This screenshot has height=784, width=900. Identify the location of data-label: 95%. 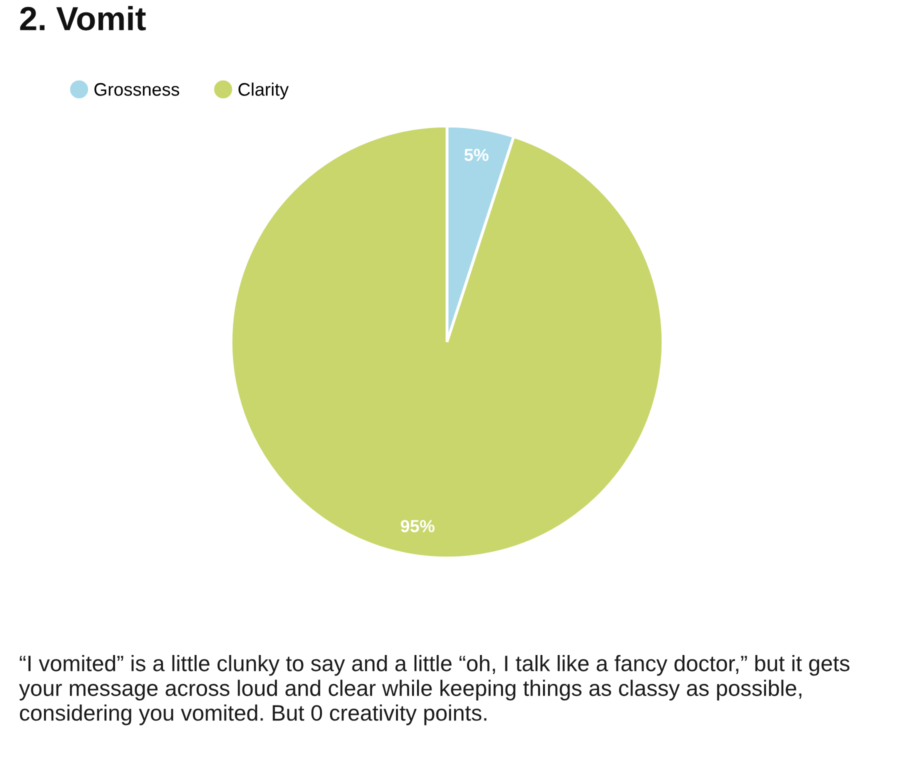
(417, 526).